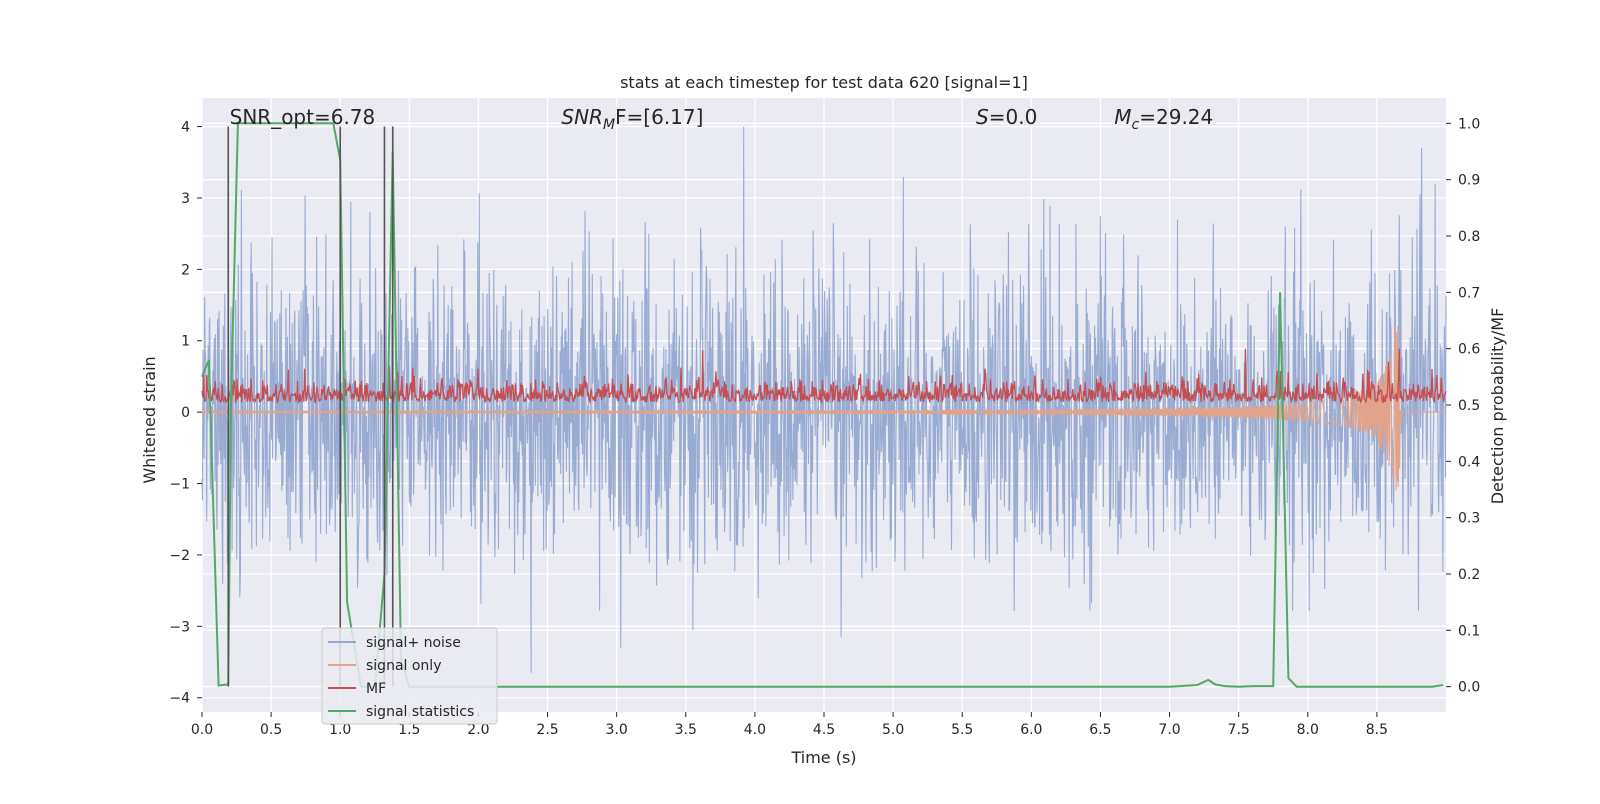 This screenshot has height=804, width=1600. What do you see at coordinates (303, 117) in the screenshot?
I see `annotation-0: SNR_opt=6.78` at bounding box center [303, 117].